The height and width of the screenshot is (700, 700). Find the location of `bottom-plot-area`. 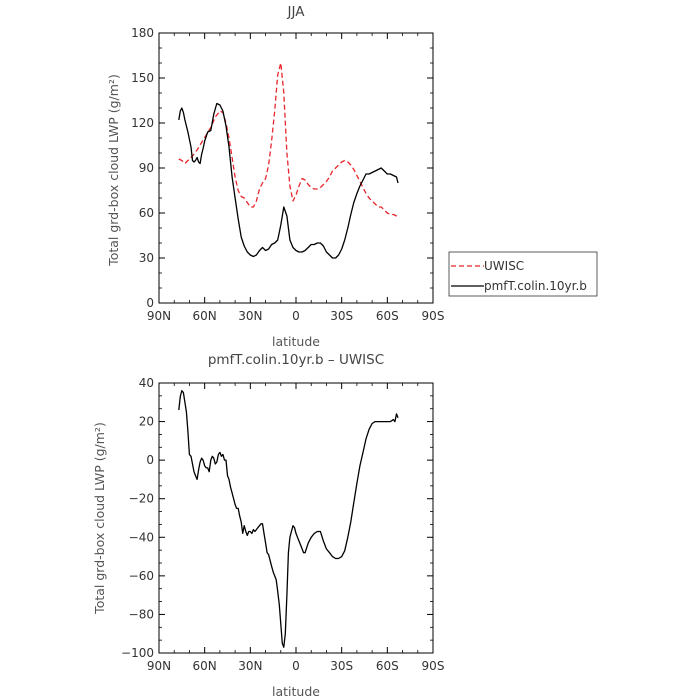

bottom-plot-area is located at coordinates (288, 519).